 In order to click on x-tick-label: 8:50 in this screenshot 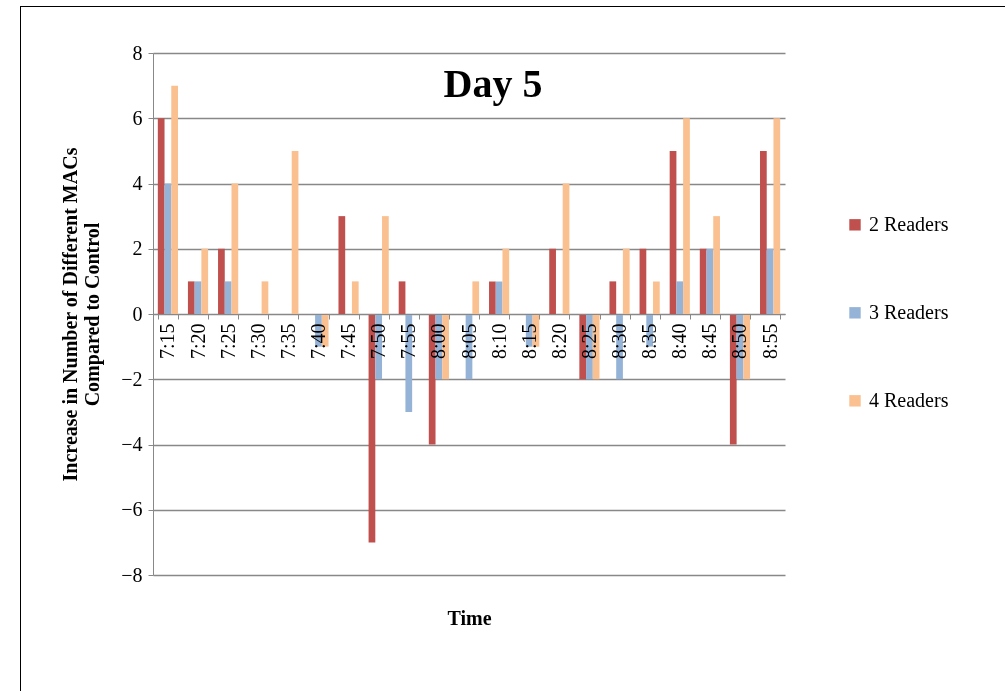, I will do `click(739, 341)`.